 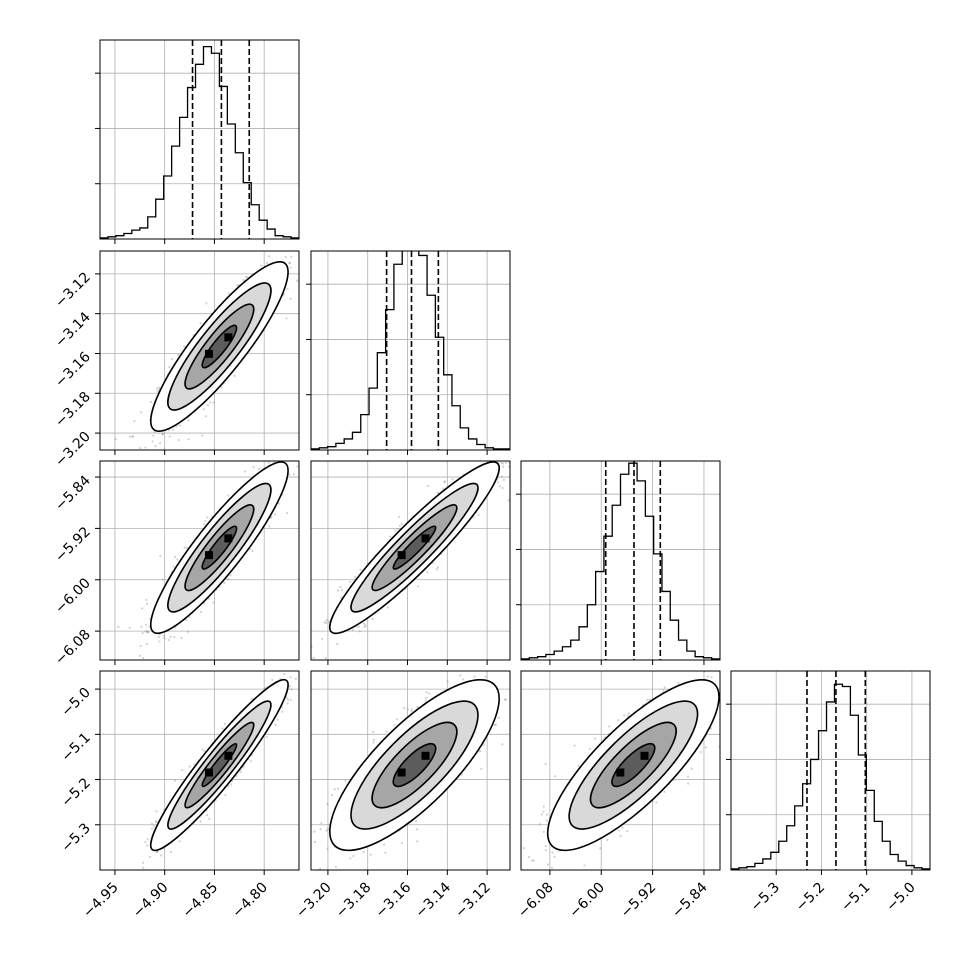 I want to click on x-tick-label: −4.90, so click(x=151, y=901).